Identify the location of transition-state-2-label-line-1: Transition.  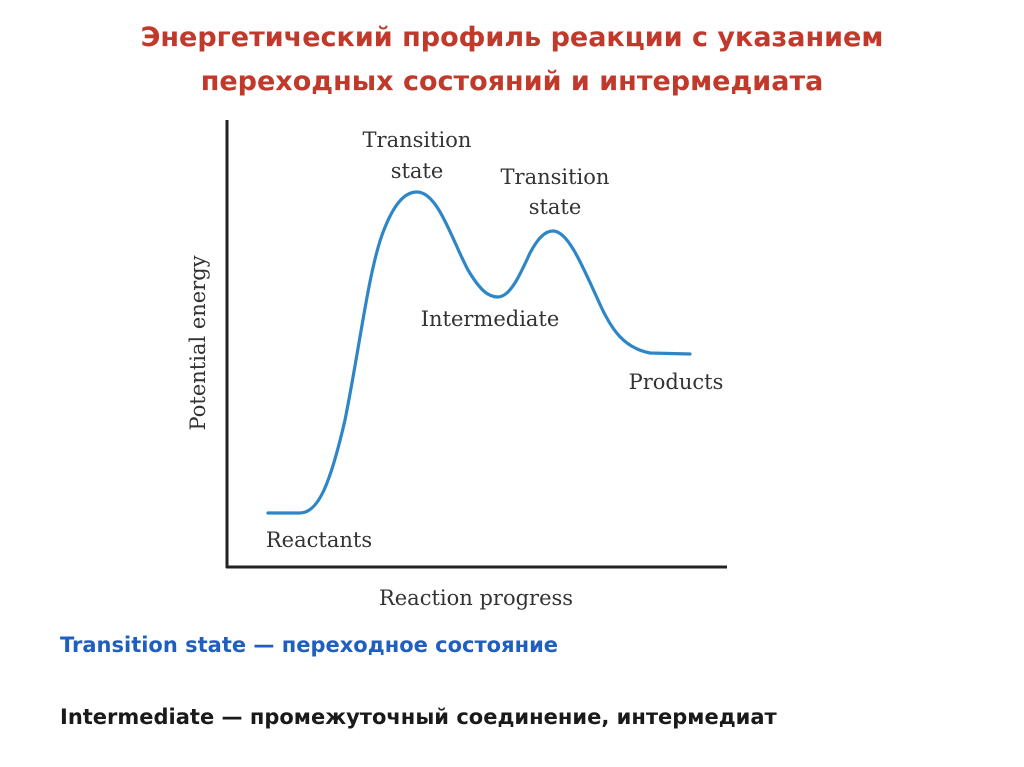
(555, 177).